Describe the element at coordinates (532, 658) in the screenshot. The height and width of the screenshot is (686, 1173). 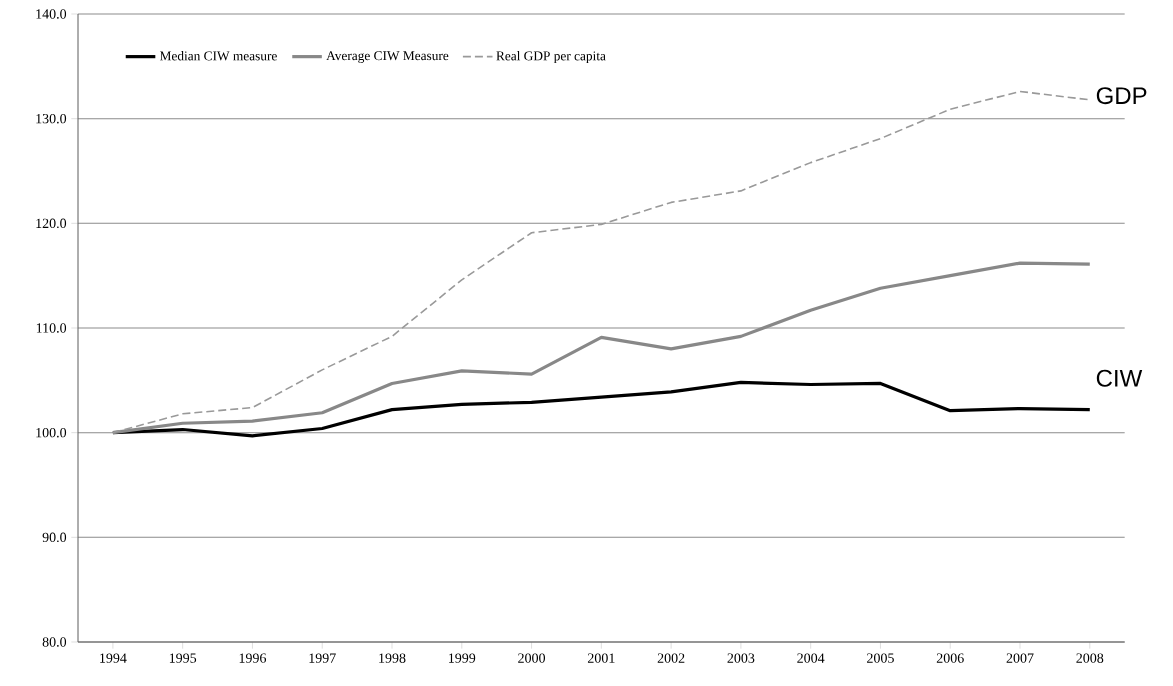
I see `x-tick-label: 2000` at that location.